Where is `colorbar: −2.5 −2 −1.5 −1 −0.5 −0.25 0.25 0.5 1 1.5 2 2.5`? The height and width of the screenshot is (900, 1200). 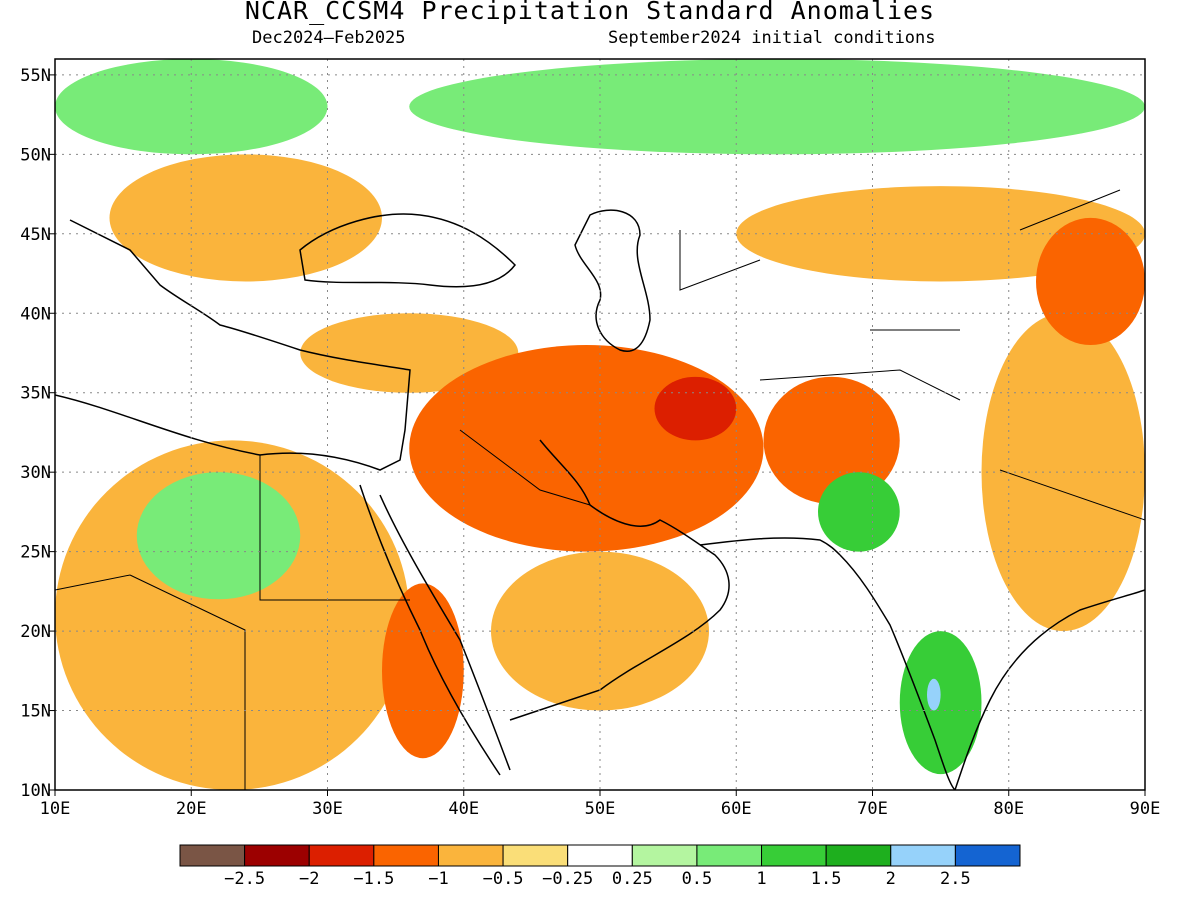 colorbar: −2.5 −2 −1.5 −1 −0.5 −0.25 0.25 0.5 1 1.5 2 2.5 is located at coordinates (600, 866).